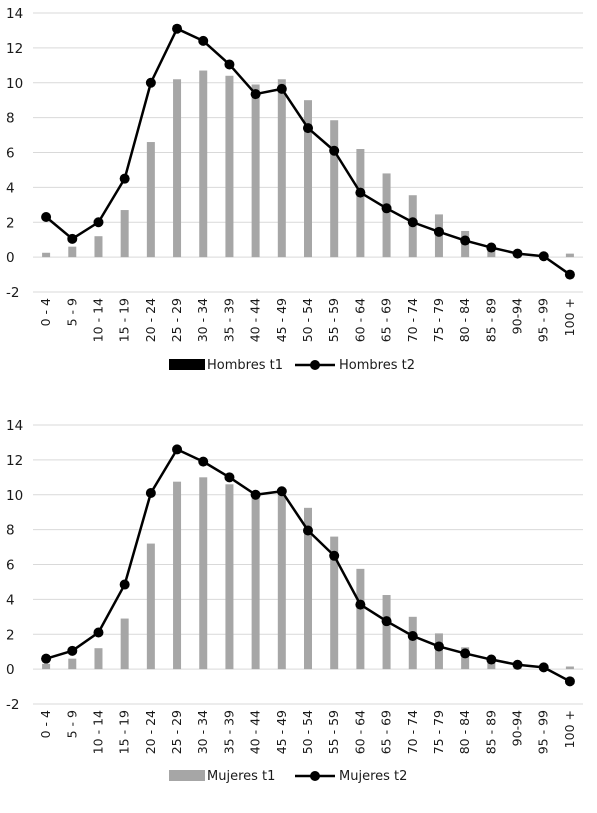 This screenshot has height=813, width=597. What do you see at coordinates (281, 732) in the screenshot?
I see `x-tick-label: 45 - 49` at bounding box center [281, 732].